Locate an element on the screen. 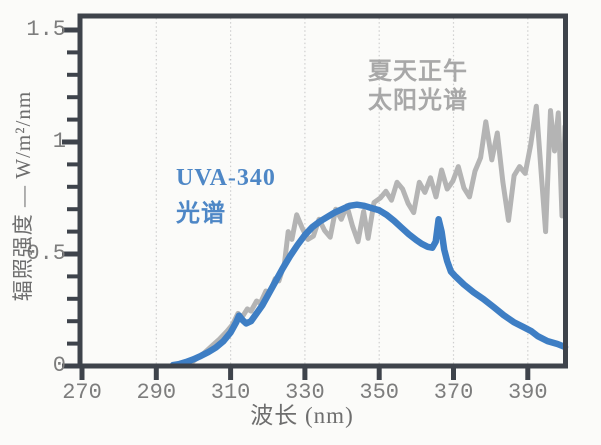 This screenshot has height=445, width=601. y-tick-label: 1 is located at coordinates (59, 141).